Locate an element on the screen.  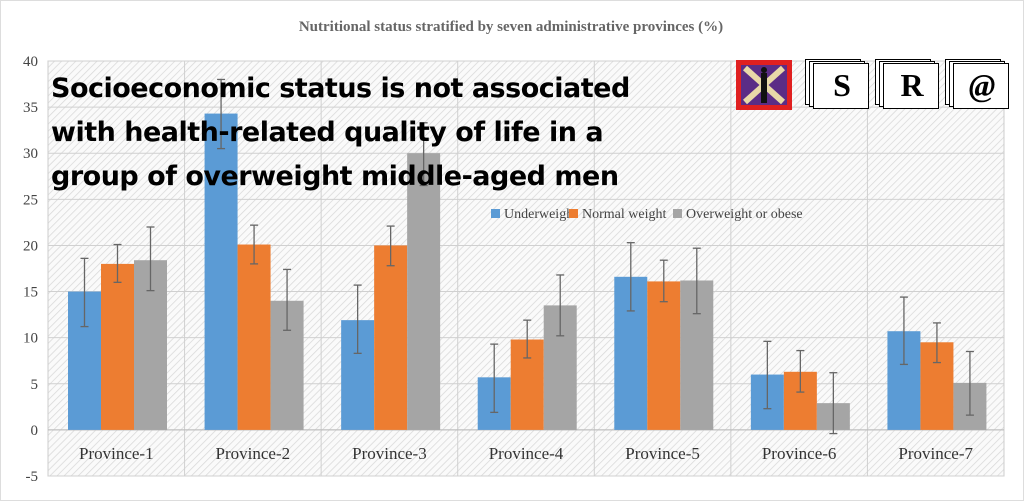
legend-label: Overweight or obese is located at coordinates (744, 214).